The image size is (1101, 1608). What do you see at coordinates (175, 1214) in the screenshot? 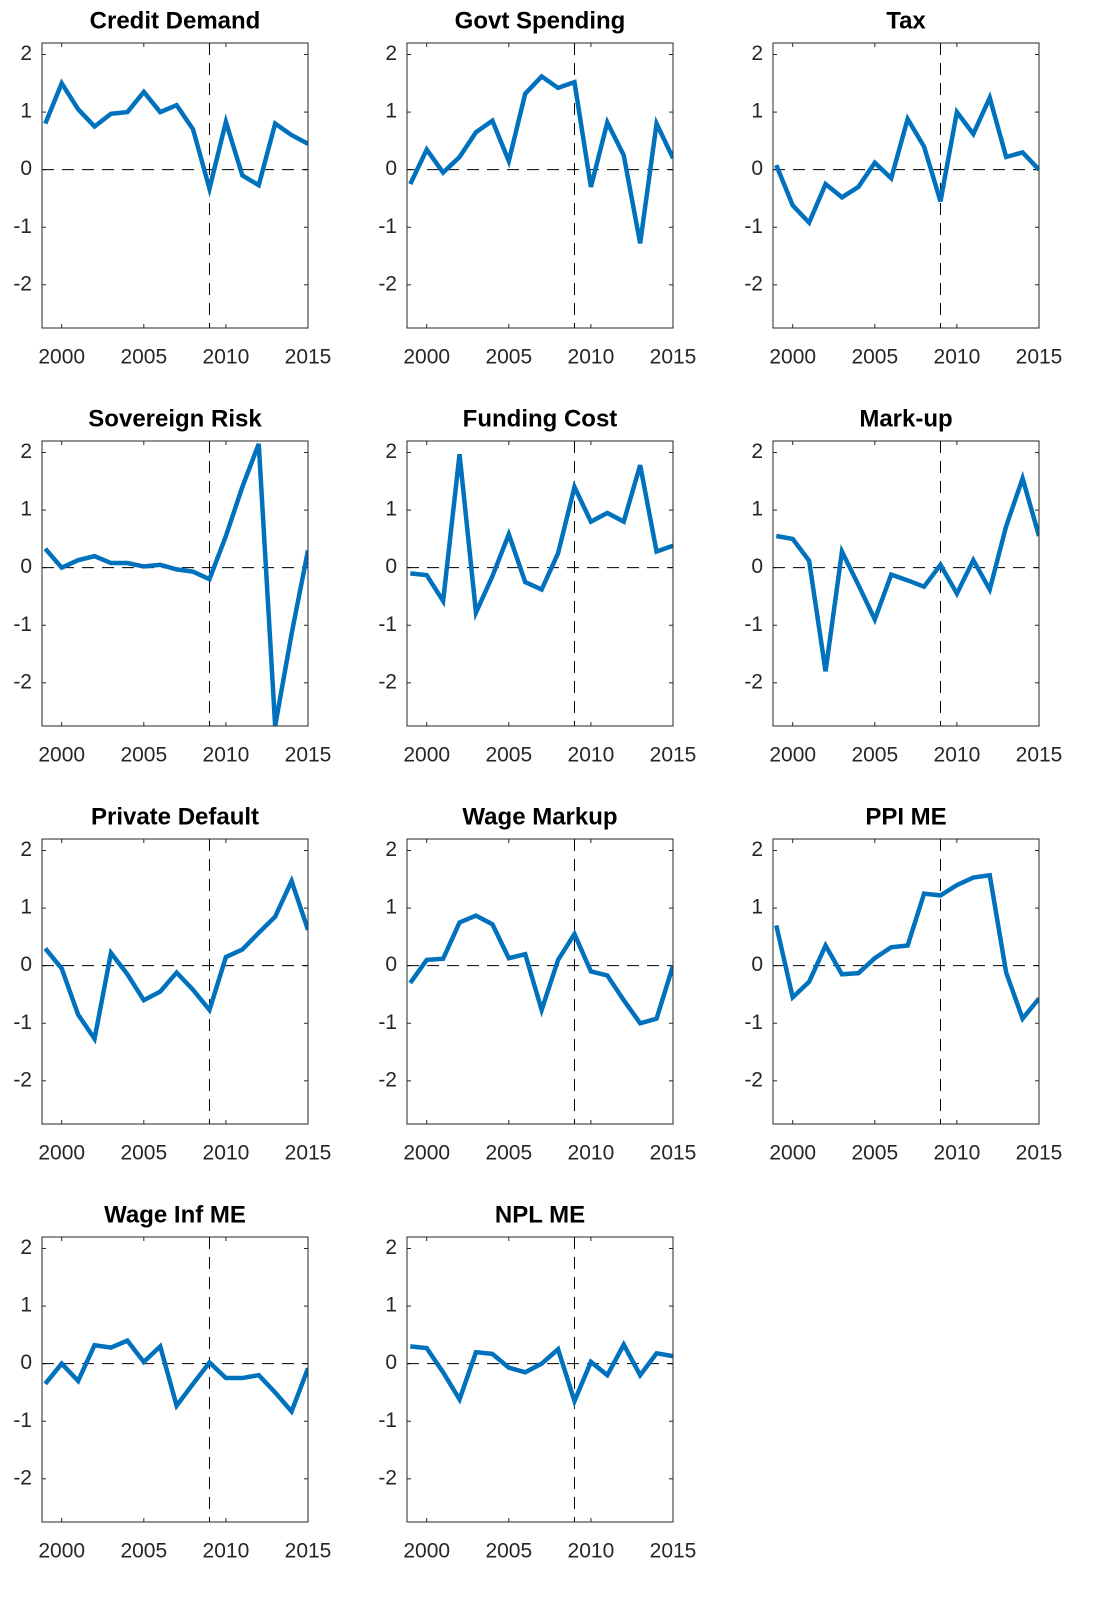
I see `panel-title: Wage Inf ME` at bounding box center [175, 1214].